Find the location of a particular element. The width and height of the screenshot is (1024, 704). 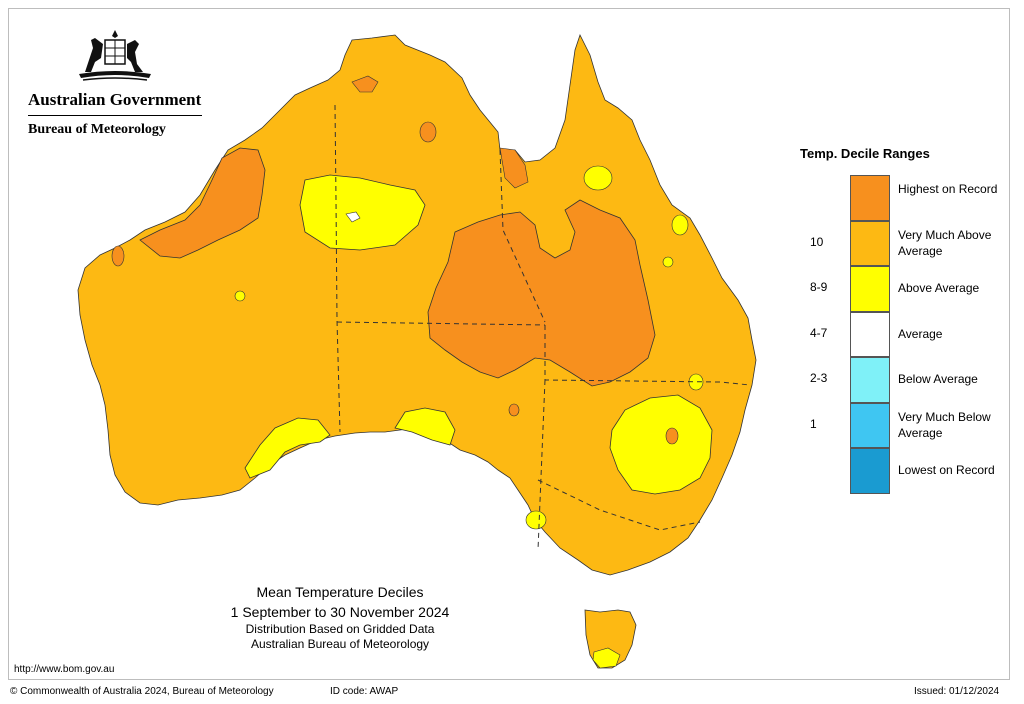

map-subtitle-1: Distribution Based on Gridded Data is located at coordinates (340, 629).